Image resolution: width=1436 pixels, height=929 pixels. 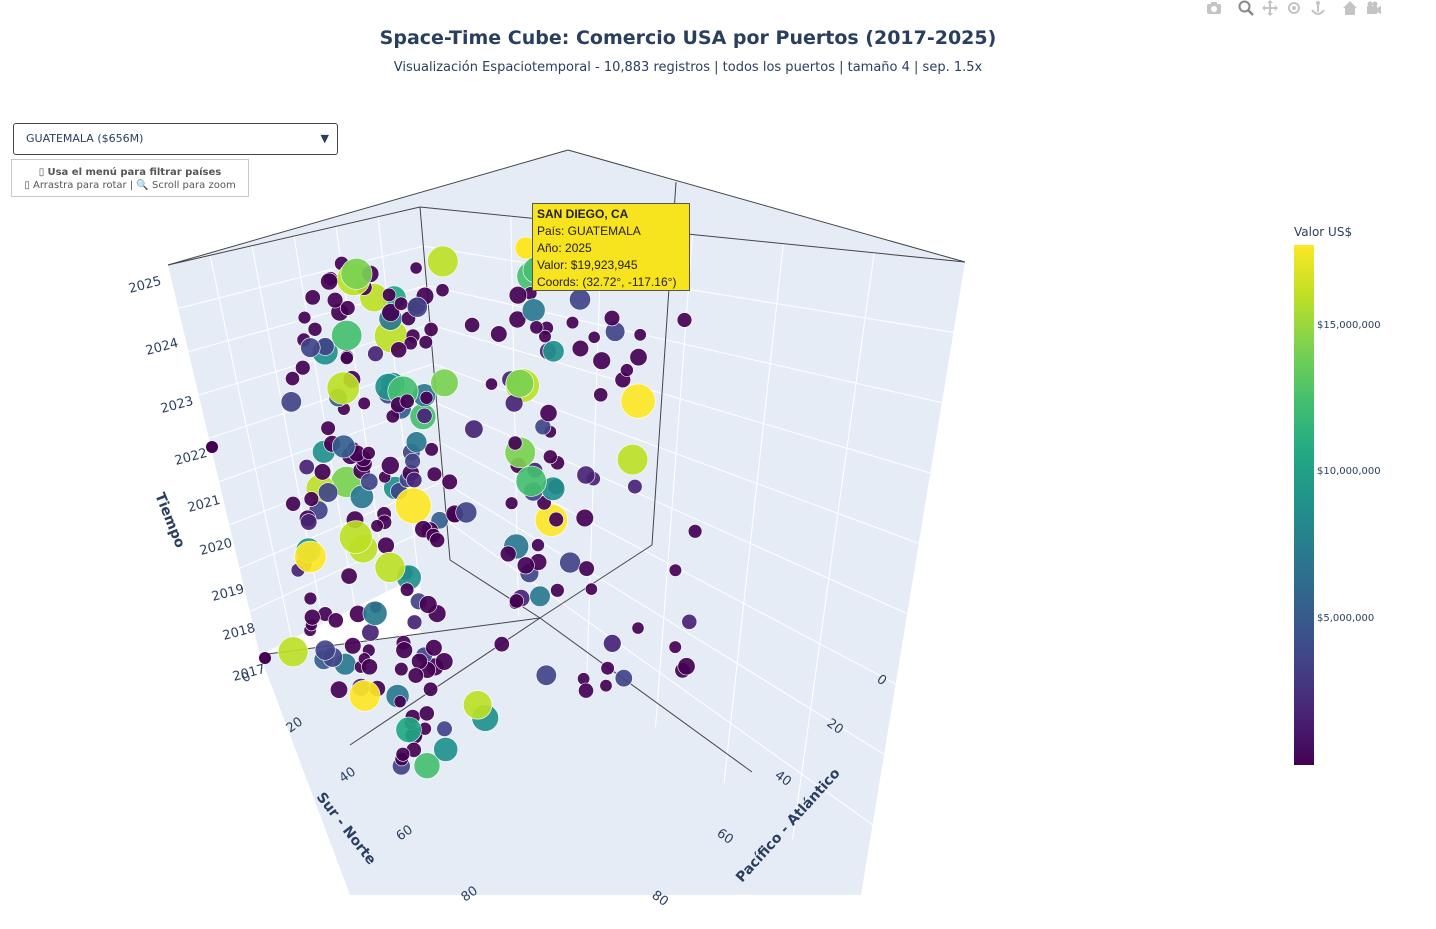 I want to click on orbit-rotation-icon, so click(x=1294, y=8).